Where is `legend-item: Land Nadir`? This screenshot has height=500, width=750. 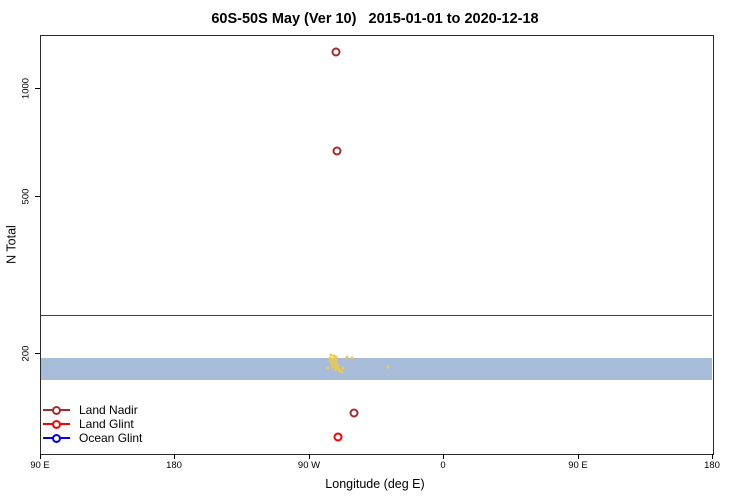 legend-item: Land Nadir is located at coordinates (92, 410).